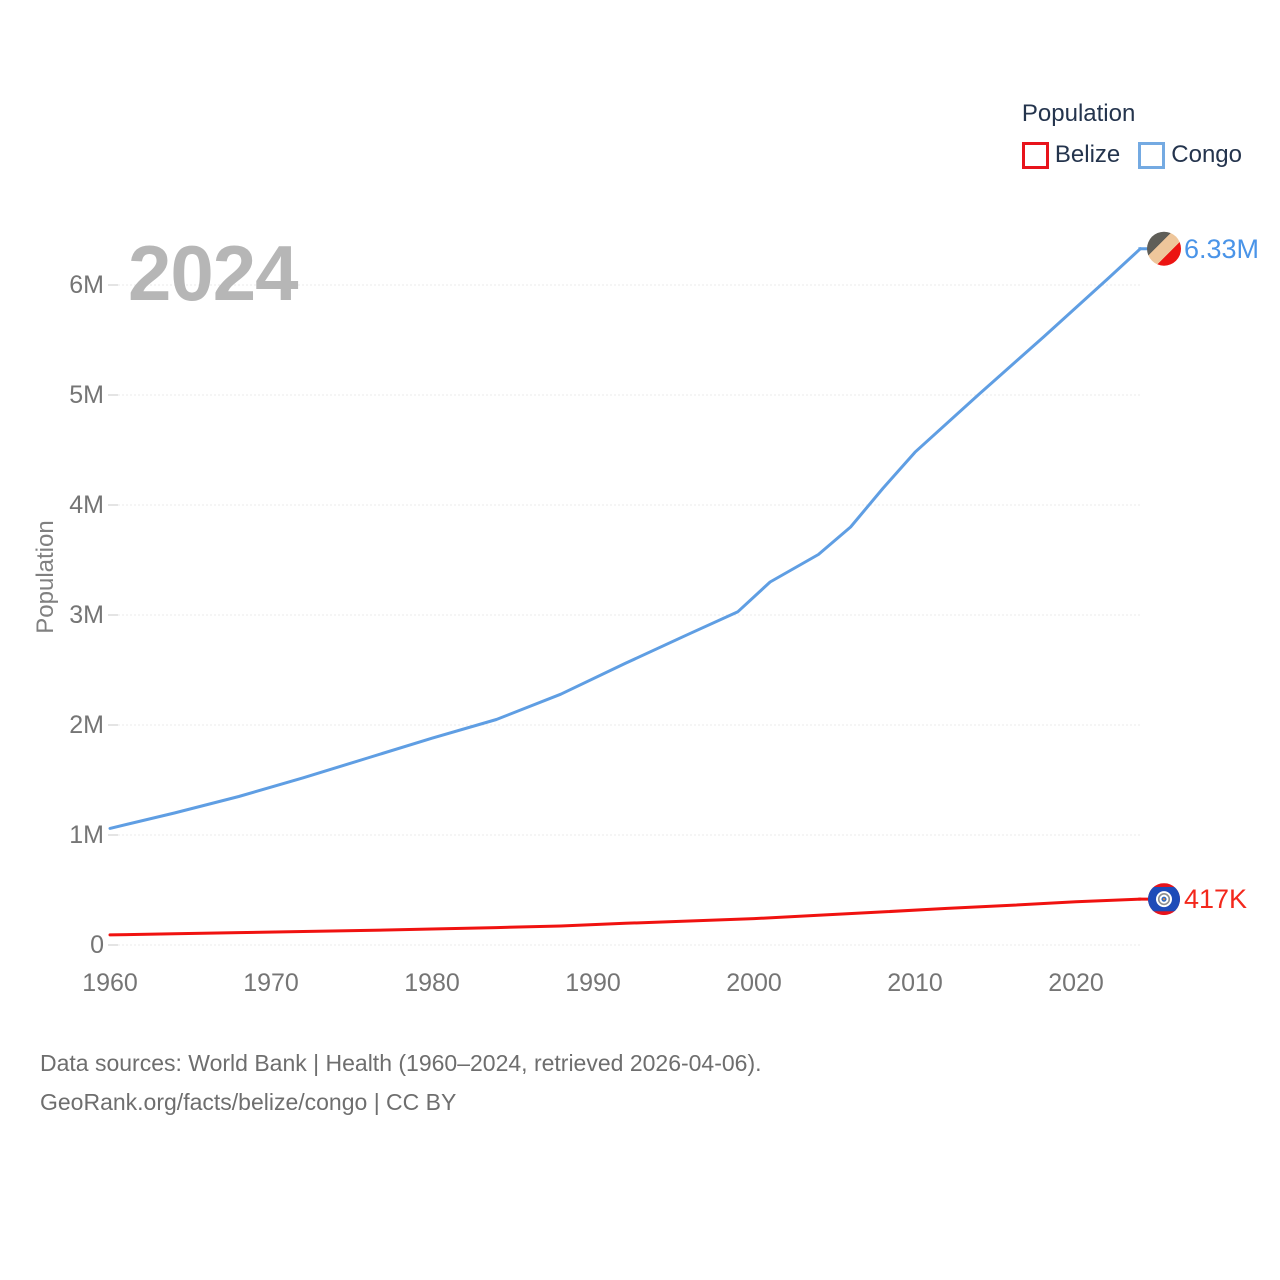 This screenshot has width=1280, height=1280. I want to click on legend-item-congo: Congo, so click(1190, 155).